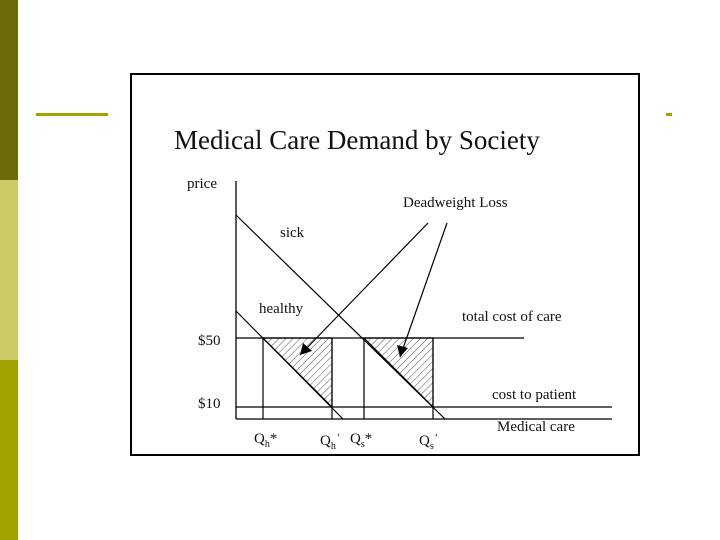  Describe the element at coordinates (9, 270) in the screenshot. I see `side-accent-bar-middle` at that location.